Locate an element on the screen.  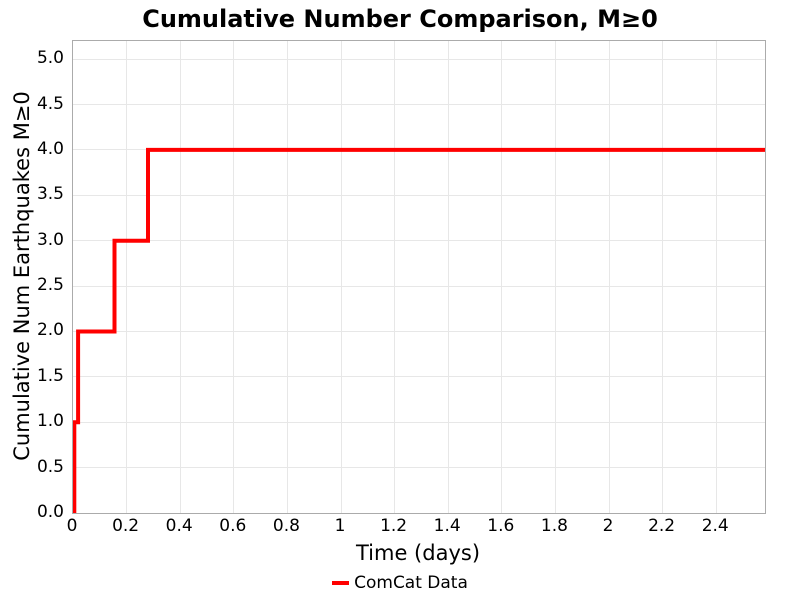
x-tick-label: 2 is located at coordinates (608, 526).